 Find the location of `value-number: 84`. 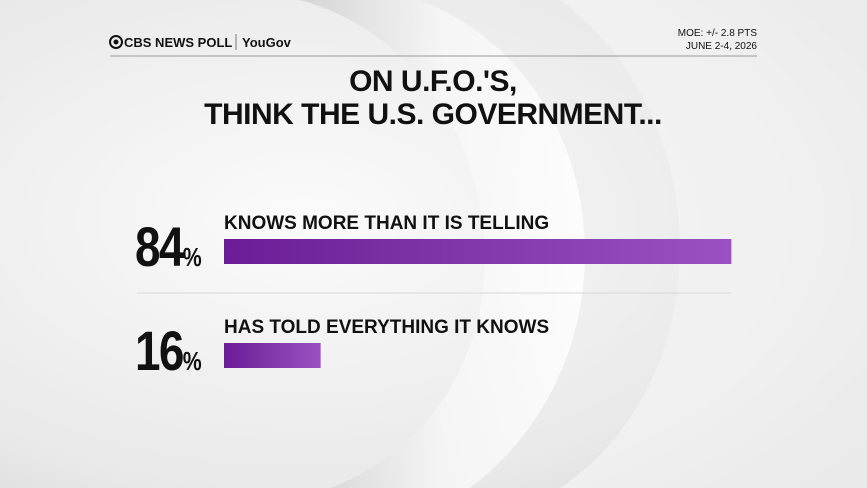

value-number: 84 is located at coordinates (160, 247).